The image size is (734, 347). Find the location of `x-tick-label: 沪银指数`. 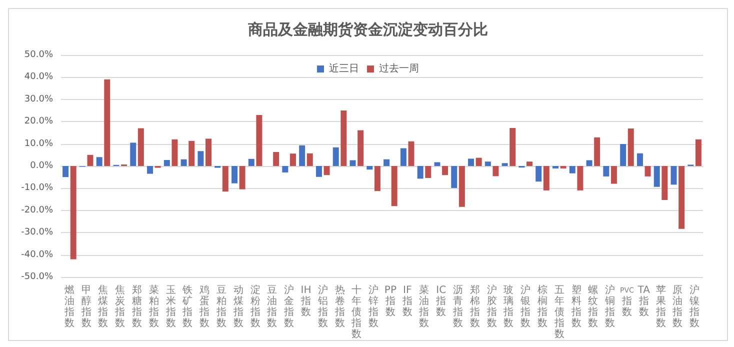

x-tick-label: 沪银指数 is located at coordinates (525, 306).